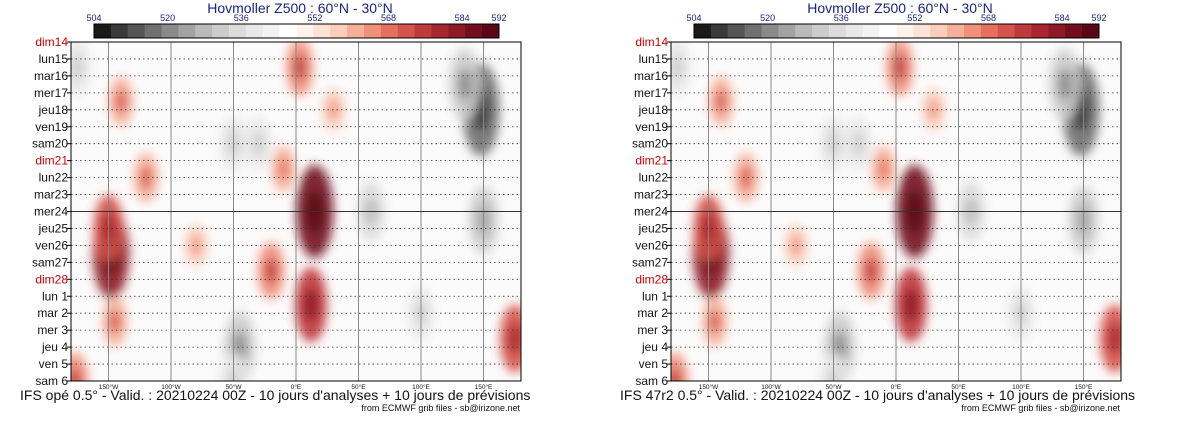 This screenshot has height=424, width=1200. What do you see at coordinates (51, 42) in the screenshot?
I see `y-tick-label: dim14` at bounding box center [51, 42].